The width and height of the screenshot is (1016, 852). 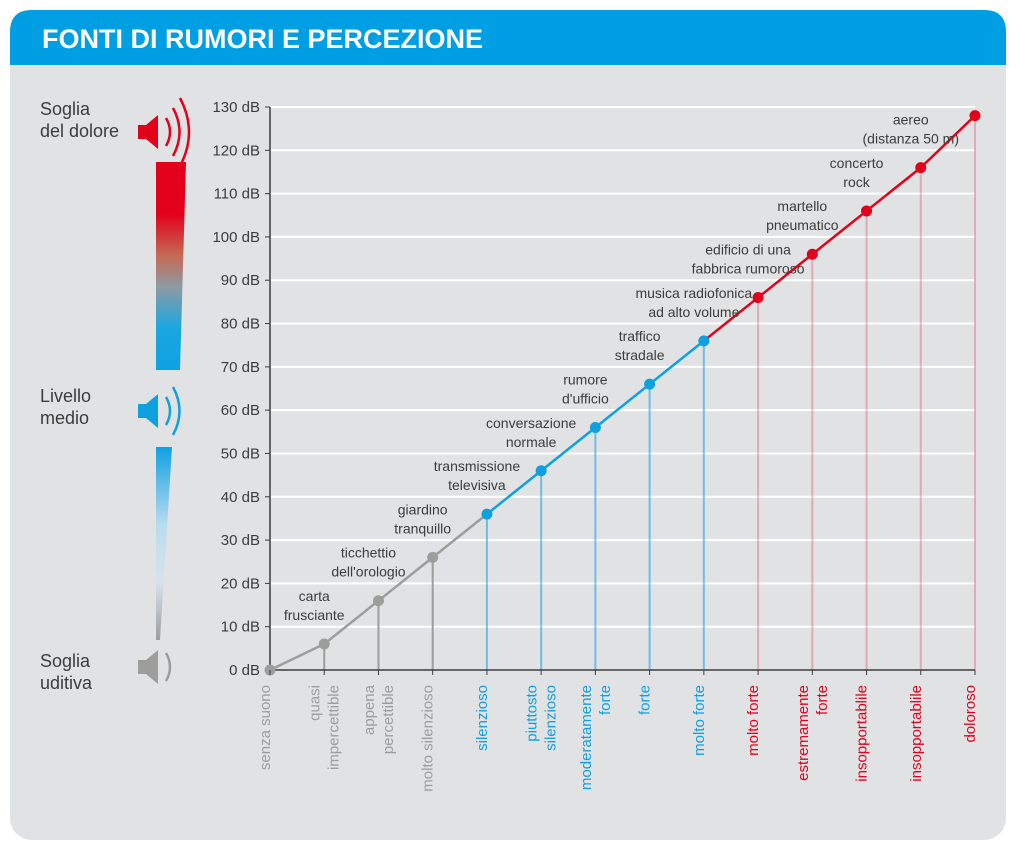 I want to click on y-tick-label: 40 dB, so click(x=240, y=497).